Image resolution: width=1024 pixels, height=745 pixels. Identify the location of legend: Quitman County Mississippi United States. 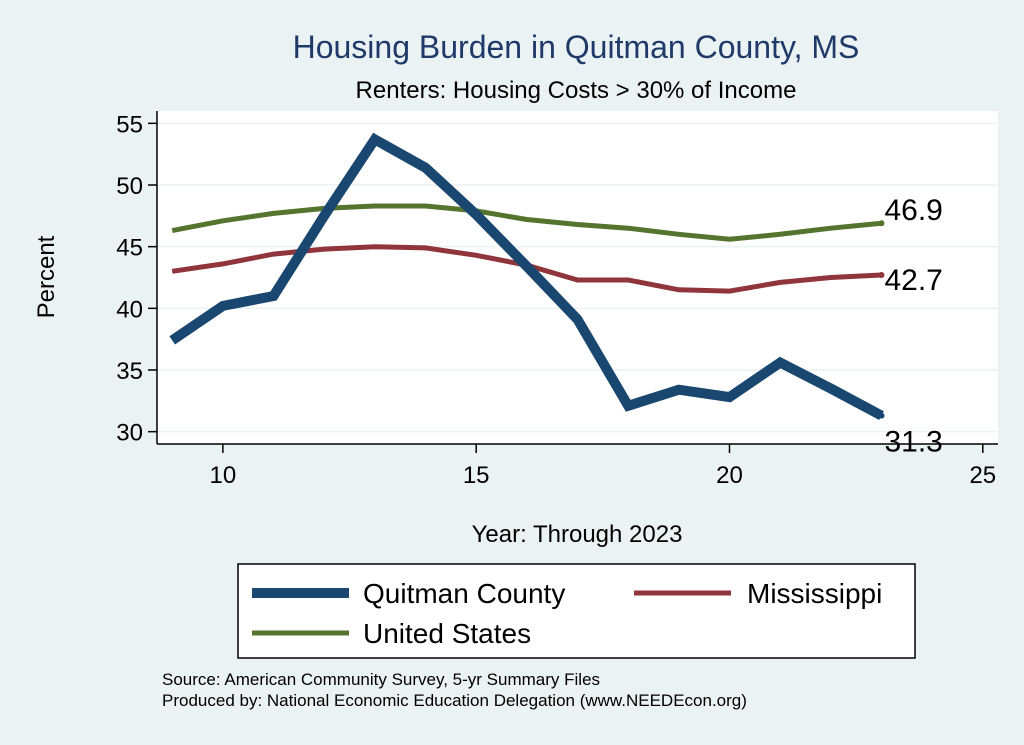
(576, 611).